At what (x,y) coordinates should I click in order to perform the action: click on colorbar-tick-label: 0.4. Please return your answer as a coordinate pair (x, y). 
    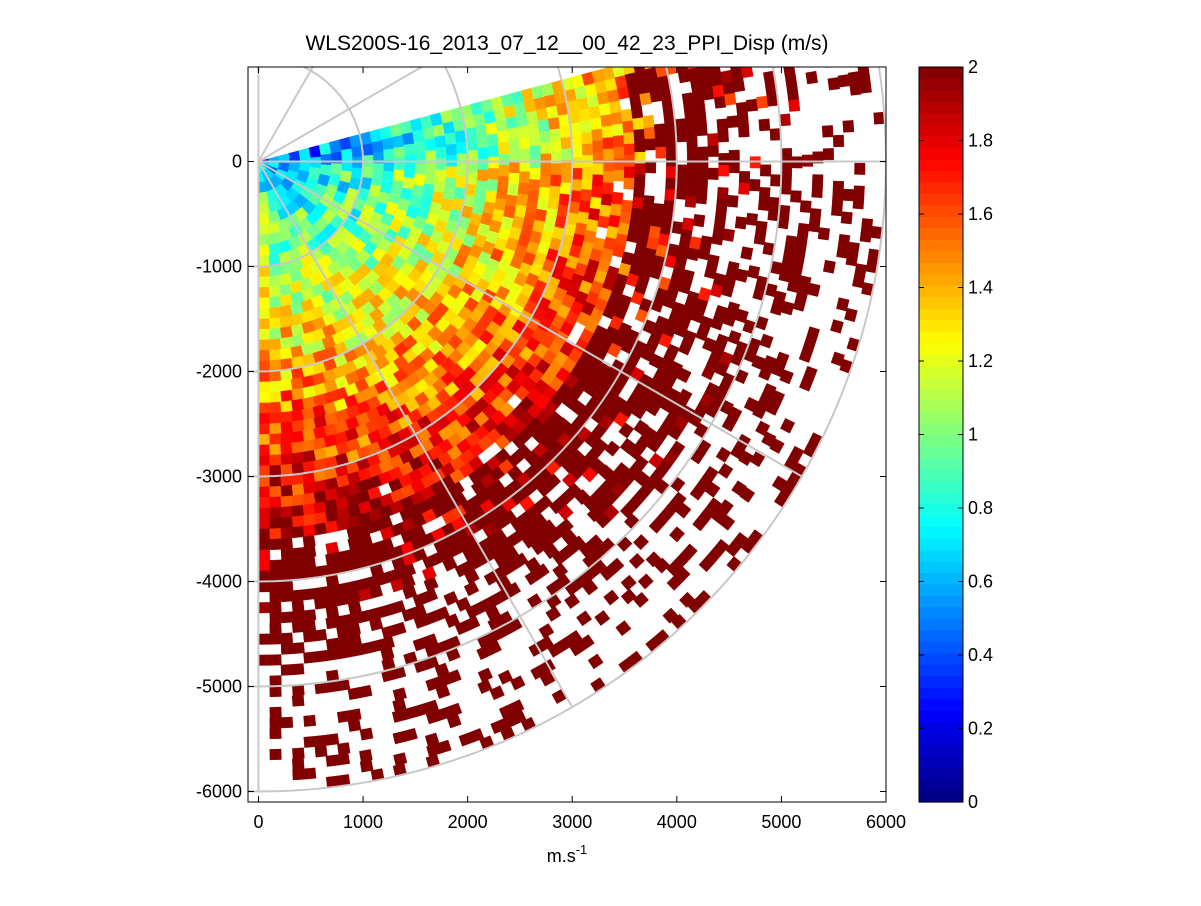
    Looking at the image, I should click on (980, 655).